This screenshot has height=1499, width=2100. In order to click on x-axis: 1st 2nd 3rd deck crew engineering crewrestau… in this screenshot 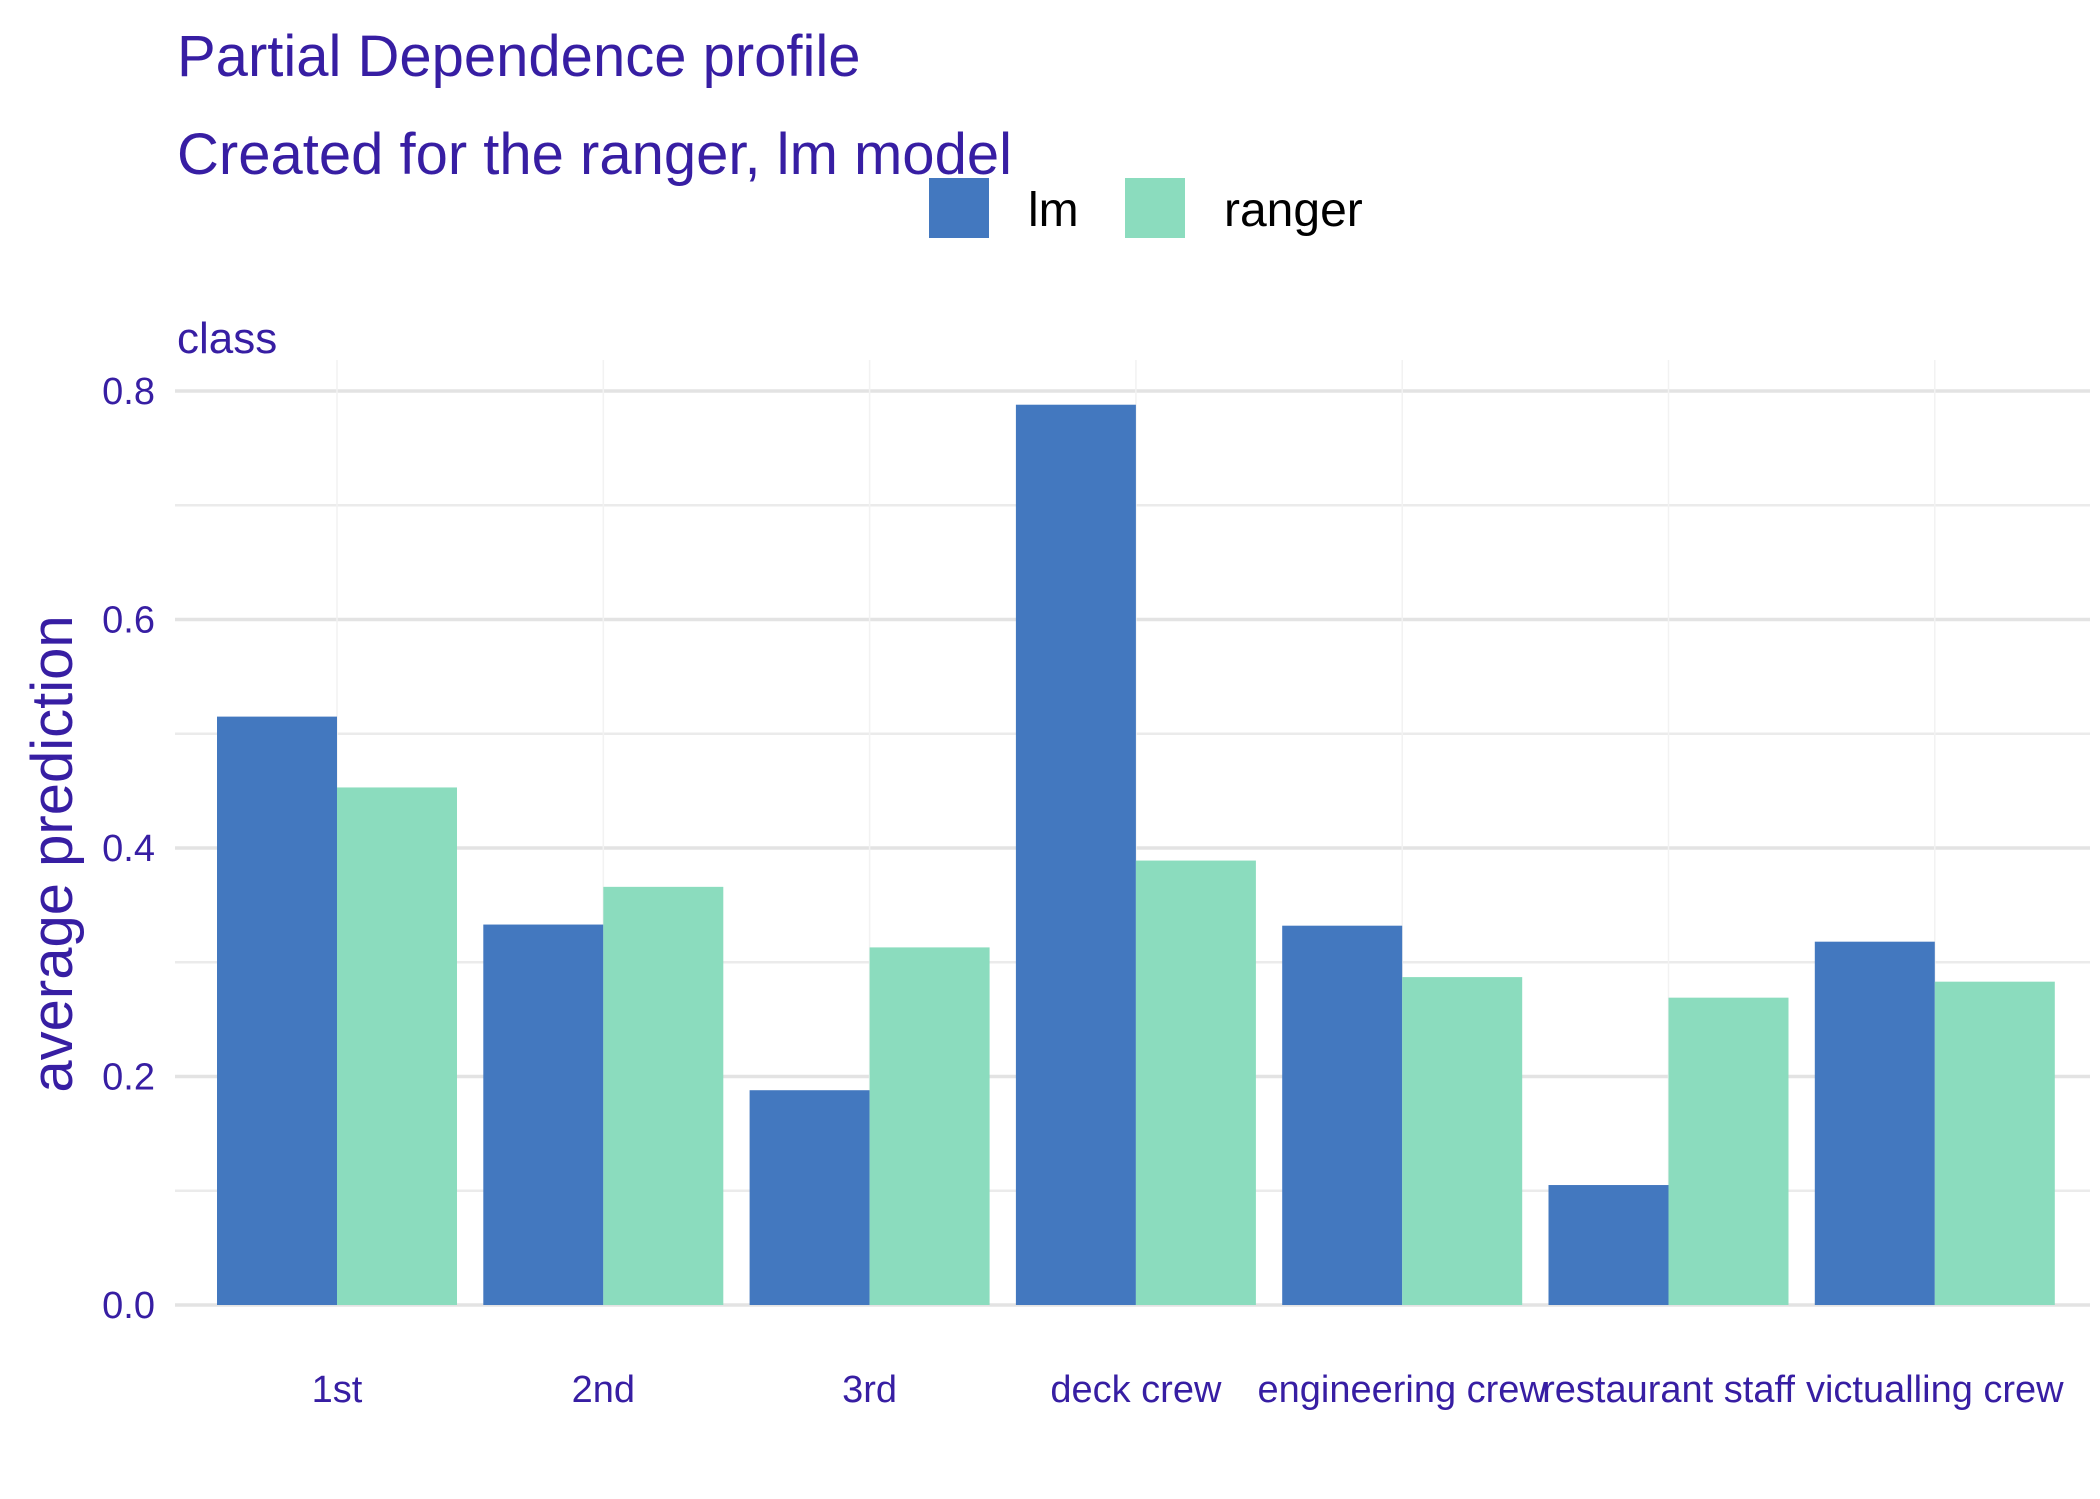, I will do `click(1188, 1390)`.